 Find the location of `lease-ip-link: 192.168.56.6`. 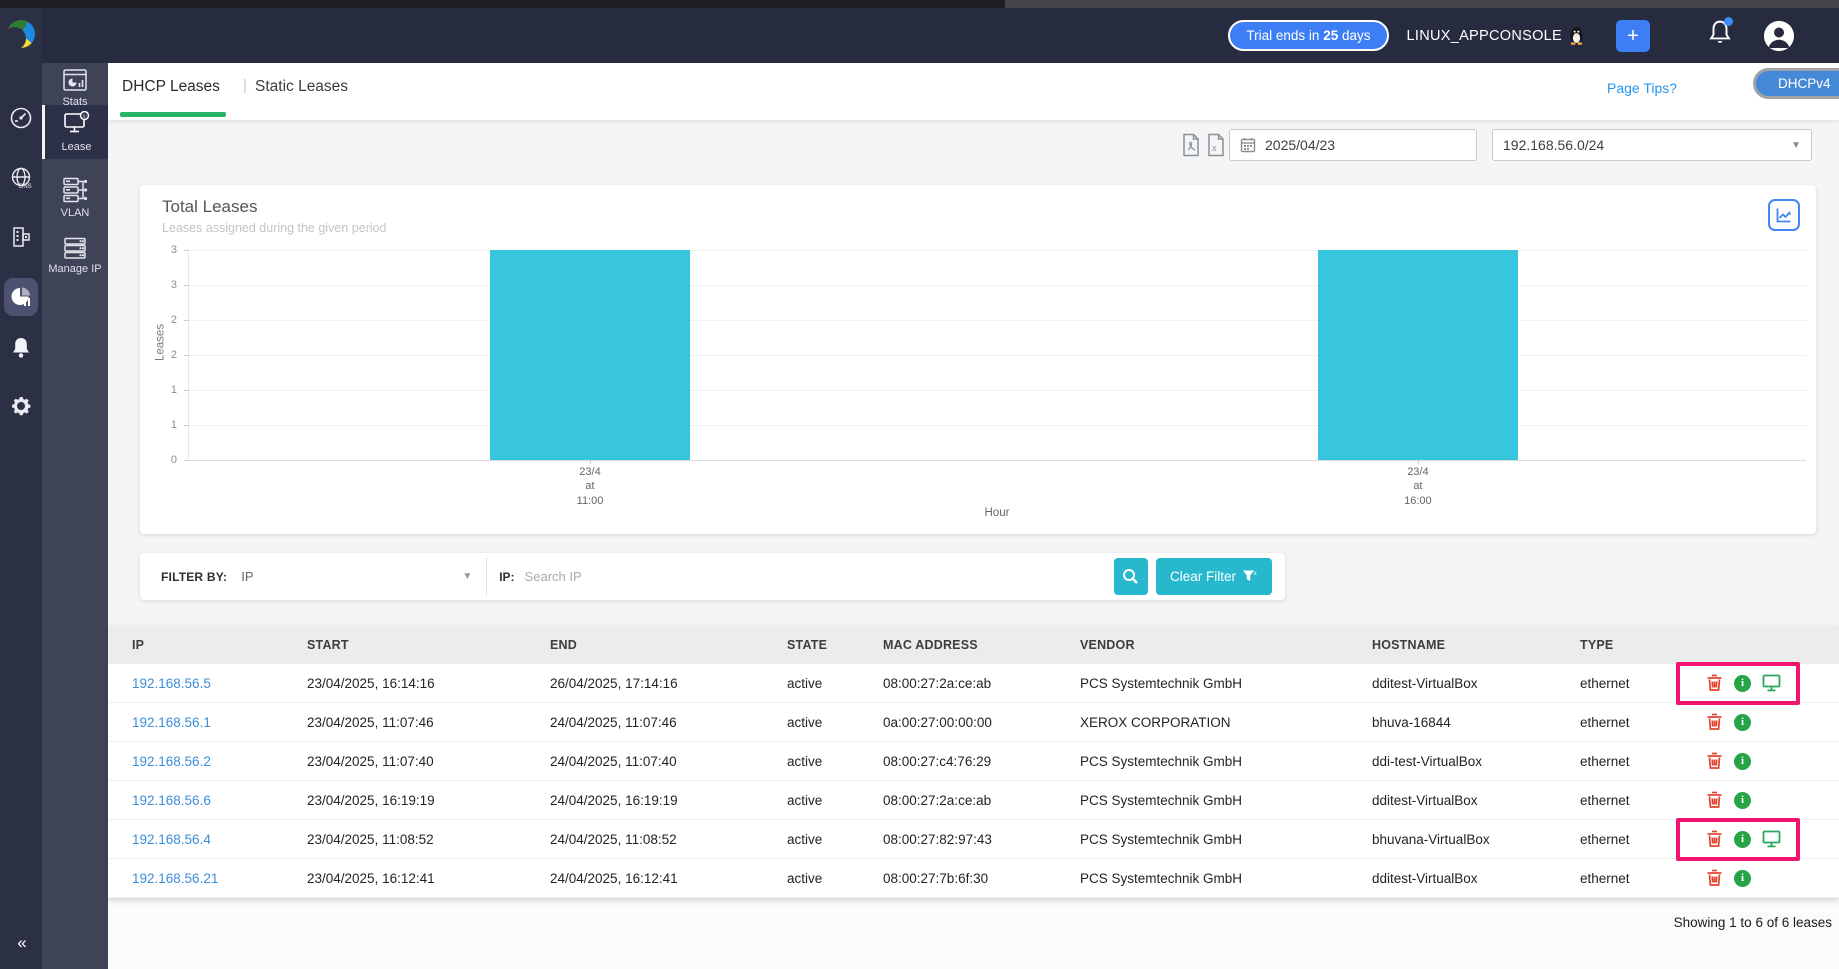

lease-ip-link: 192.168.56.6 is located at coordinates (171, 800).